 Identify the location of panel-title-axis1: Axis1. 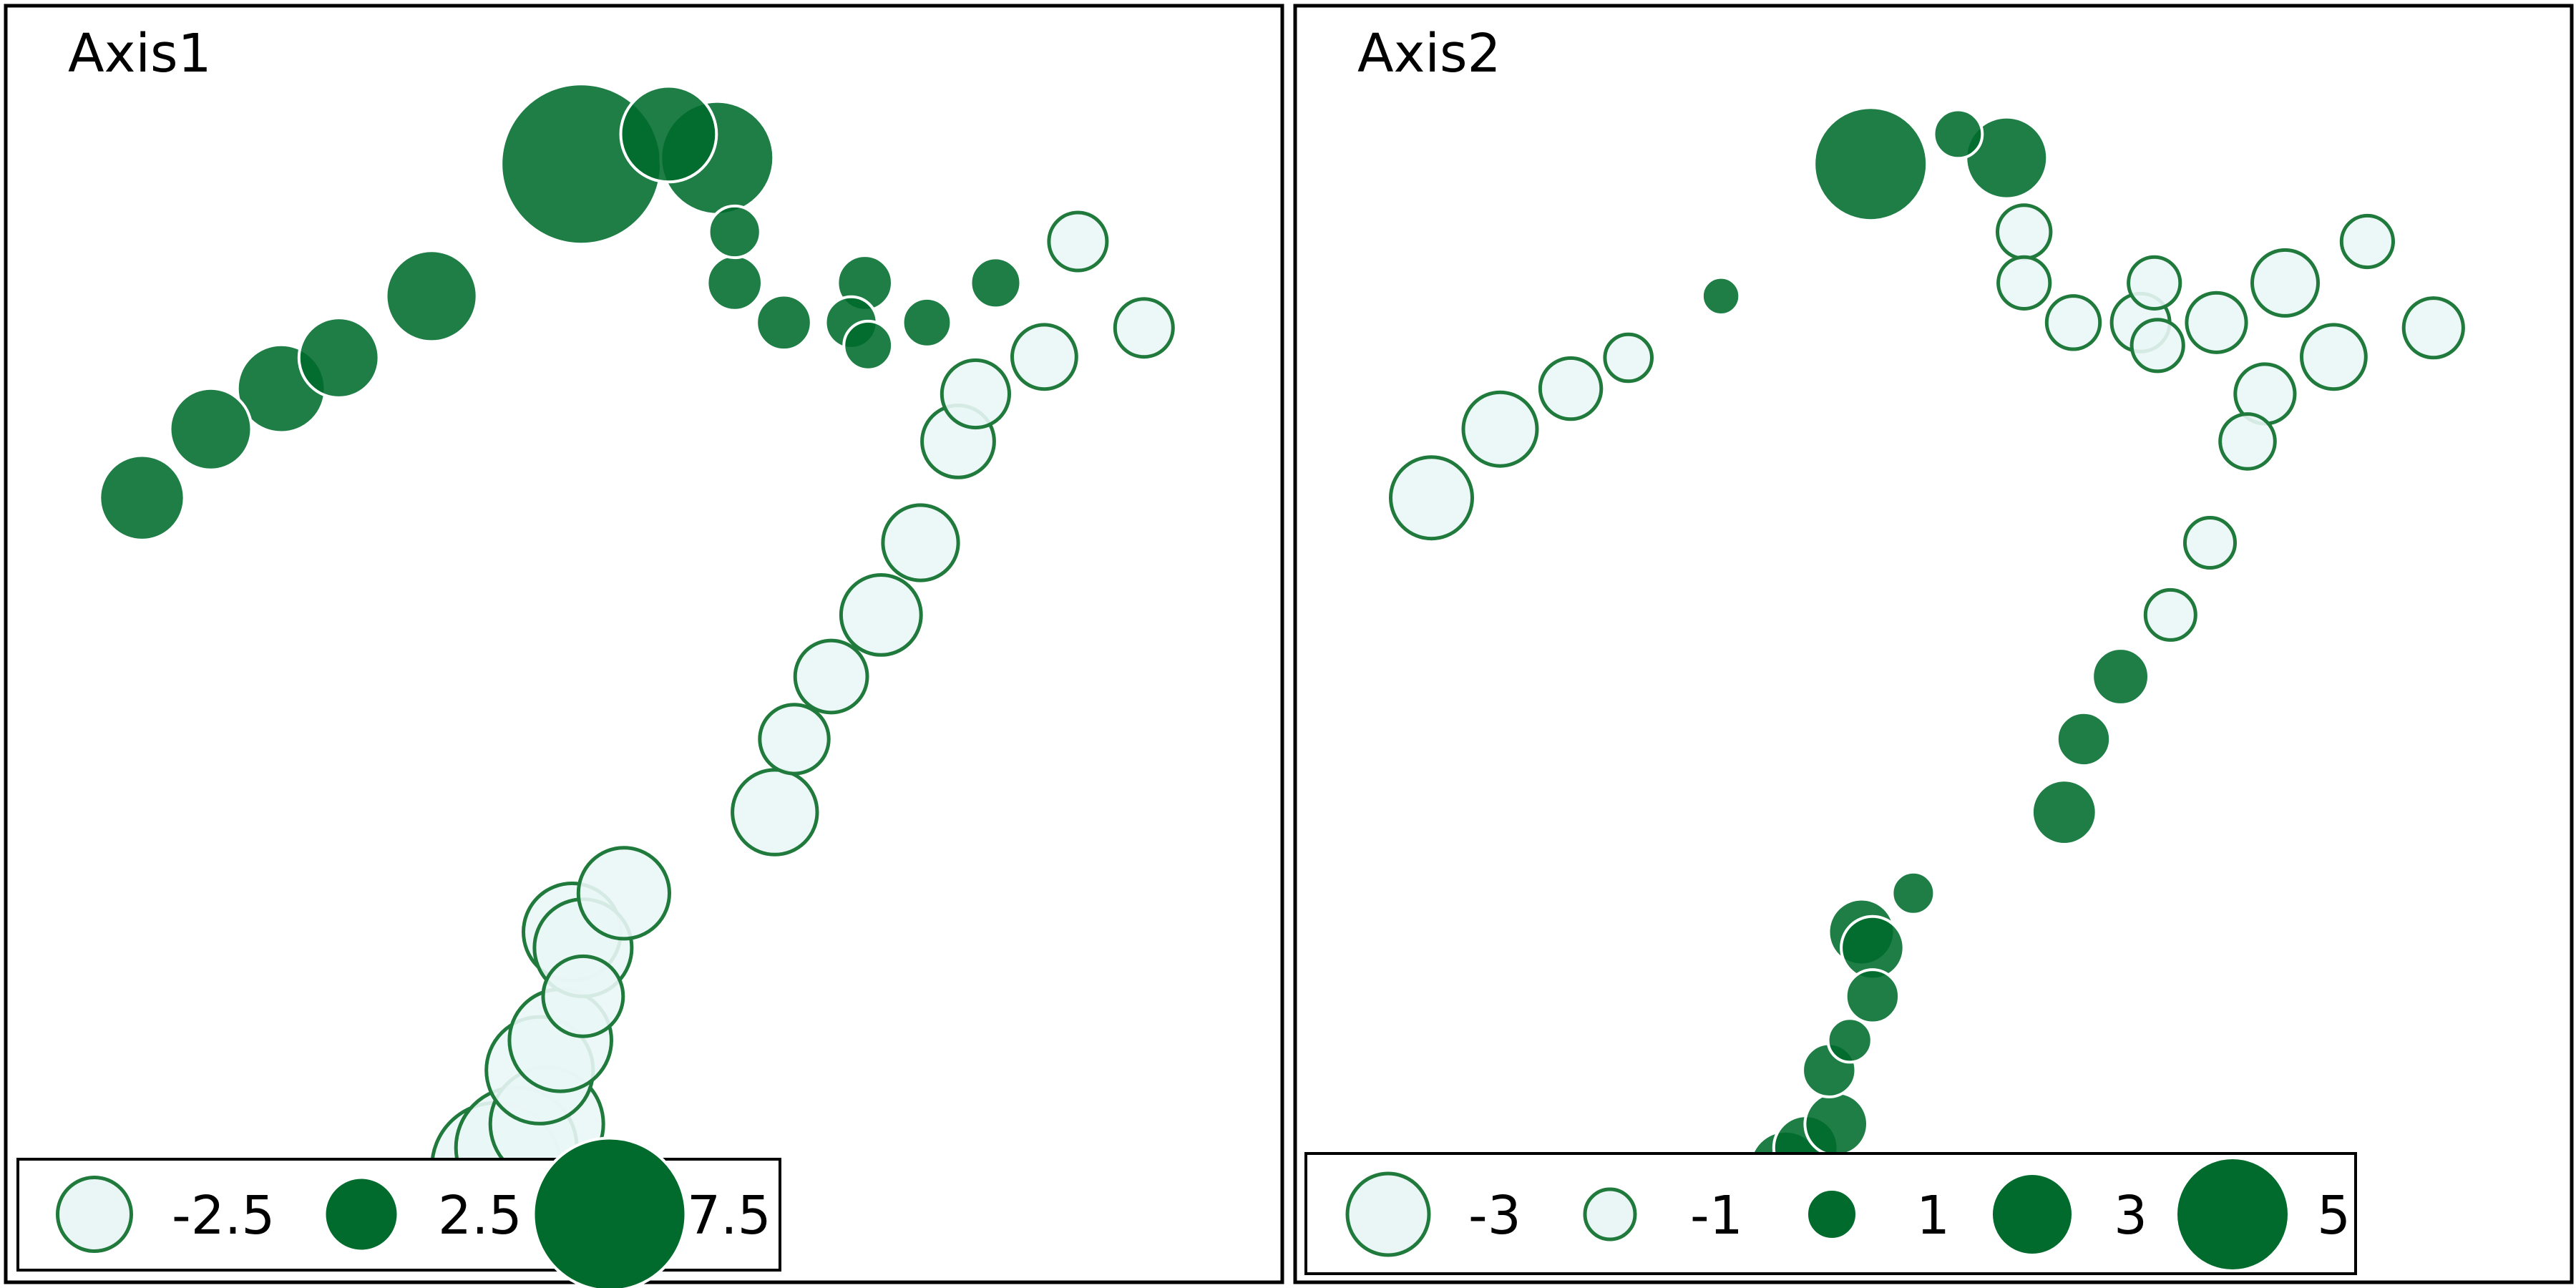
(140, 53).